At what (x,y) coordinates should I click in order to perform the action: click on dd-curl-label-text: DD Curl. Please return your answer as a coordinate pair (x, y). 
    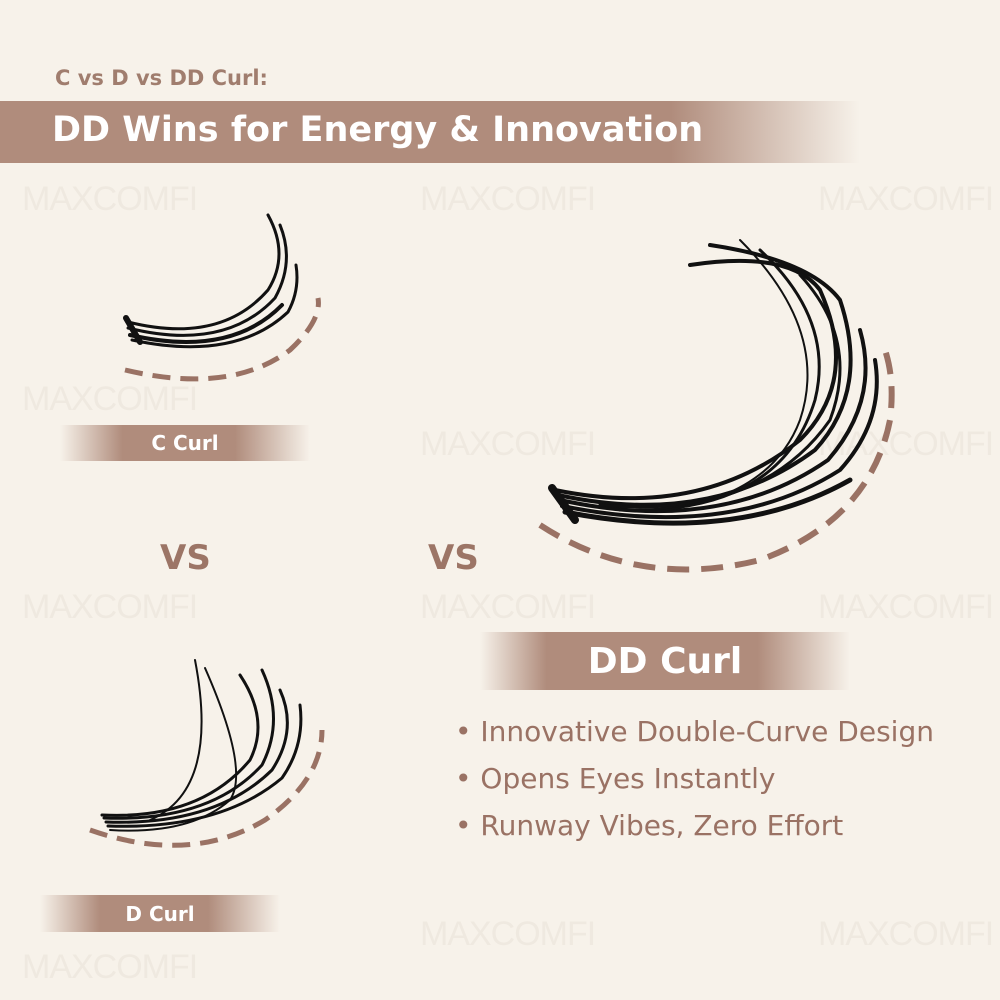
    Looking at the image, I should click on (665, 661).